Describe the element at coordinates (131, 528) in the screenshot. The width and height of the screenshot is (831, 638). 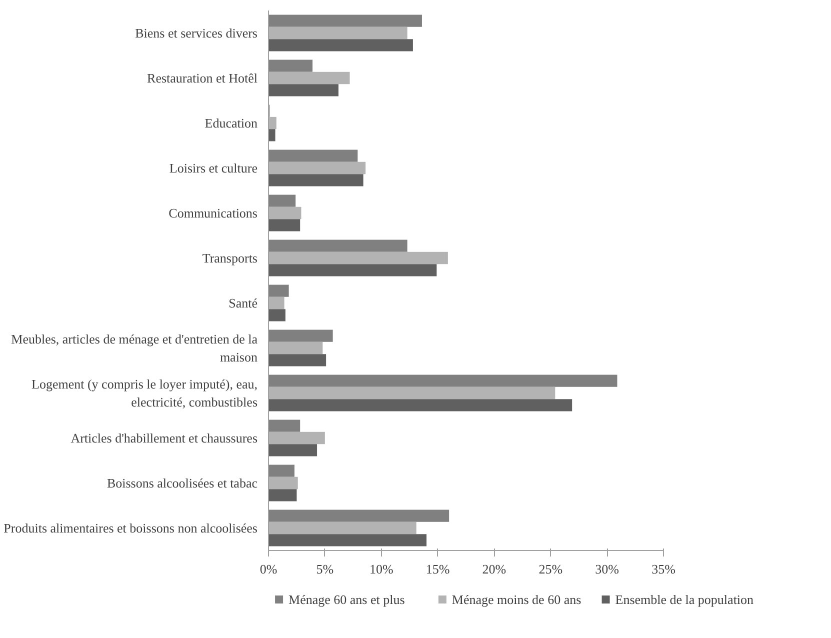
I see `y-tick-label: Produits alimentaires et boissons non alcoolisées` at that location.